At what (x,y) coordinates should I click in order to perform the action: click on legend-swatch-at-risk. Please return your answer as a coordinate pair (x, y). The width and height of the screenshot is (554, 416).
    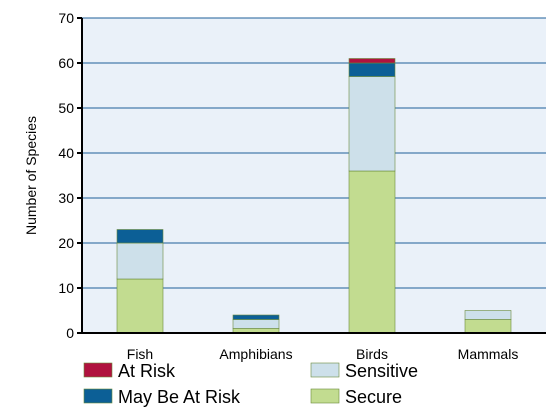
    Looking at the image, I should click on (98, 370).